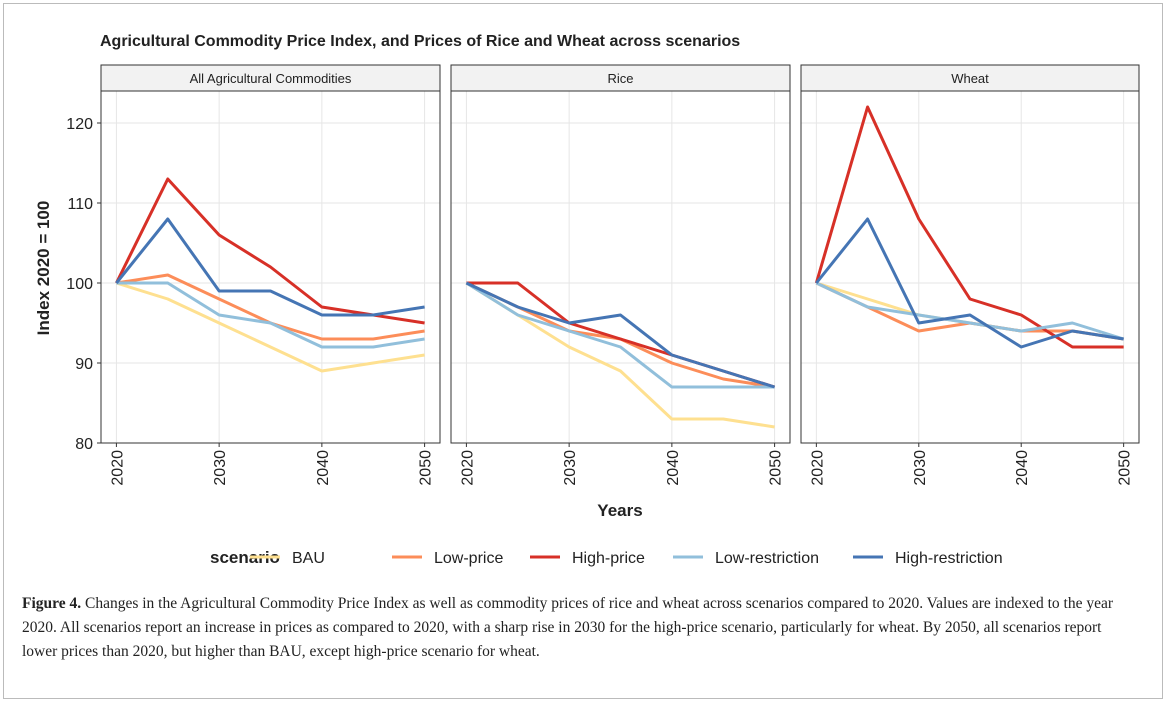 This screenshot has width=1168, height=704. What do you see at coordinates (619, 510) in the screenshot?
I see `x-axis-label: Years` at bounding box center [619, 510].